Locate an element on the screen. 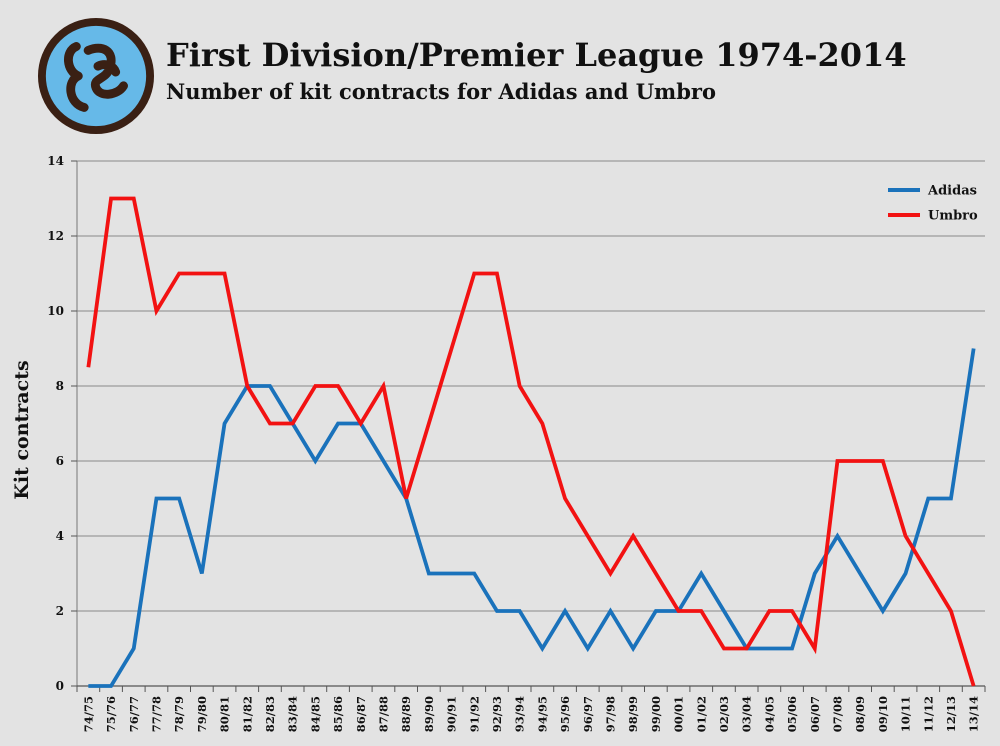 Image resolution: width=1000 pixels, height=746 pixels. legend-label: Umbro is located at coordinates (953, 216).